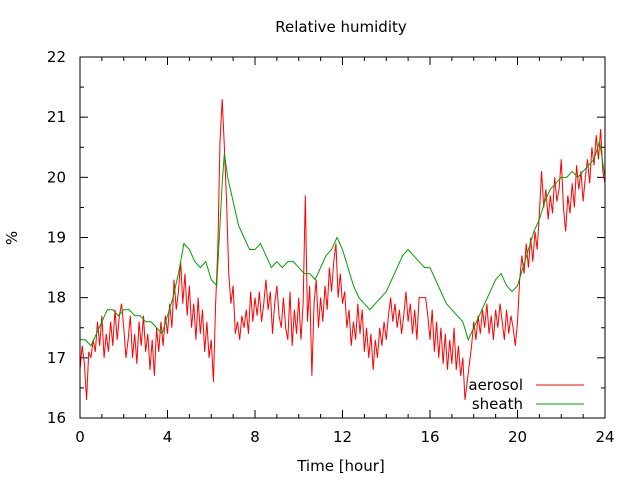 The width and height of the screenshot is (640, 480). I want to click on x-tick-label: 20, so click(517, 437).